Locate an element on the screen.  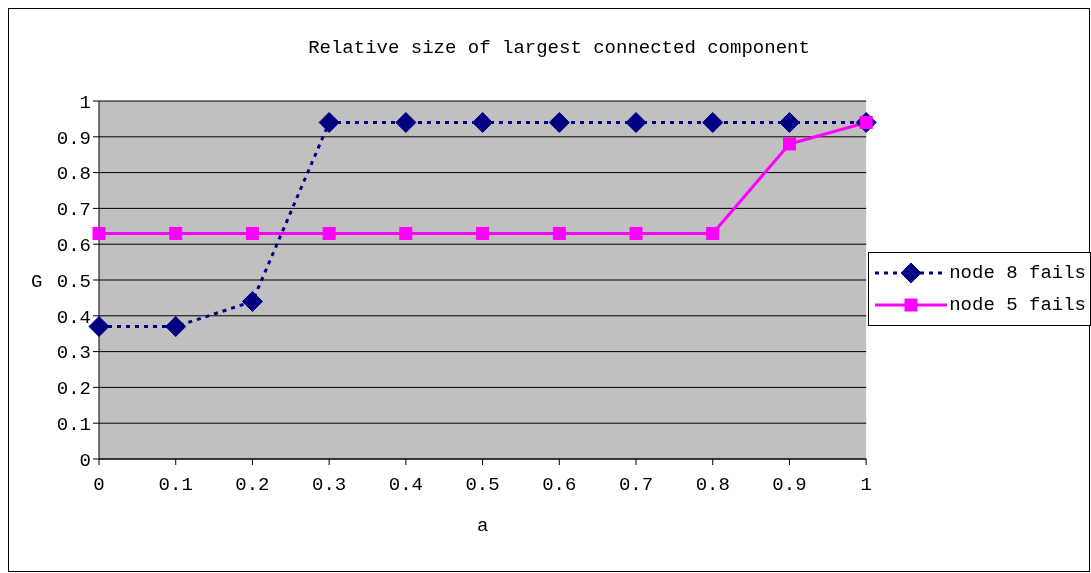
legend-label: node 5 fails is located at coordinates (1017, 305).